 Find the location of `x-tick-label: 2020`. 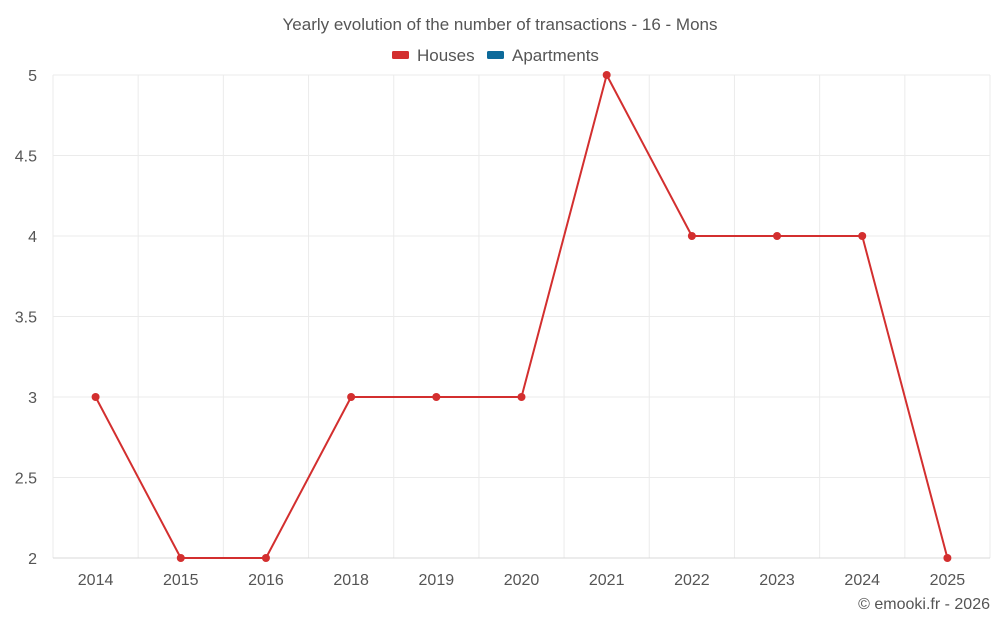

x-tick-label: 2020 is located at coordinates (522, 580).